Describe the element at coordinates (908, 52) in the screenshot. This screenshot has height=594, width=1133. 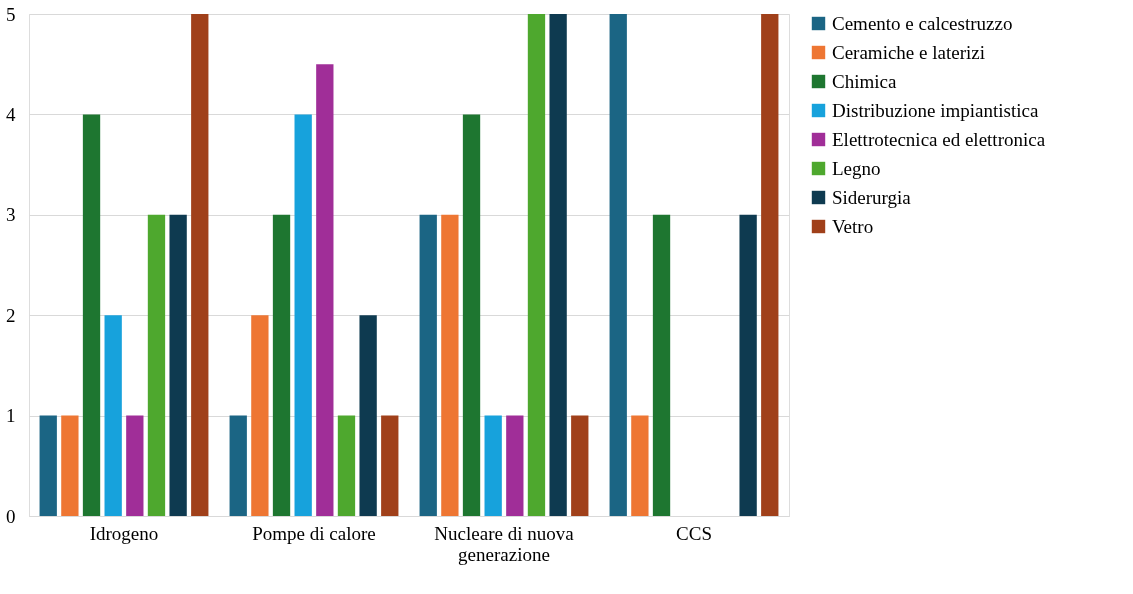
I see `legend-label: Ceramiche e laterizi` at that location.